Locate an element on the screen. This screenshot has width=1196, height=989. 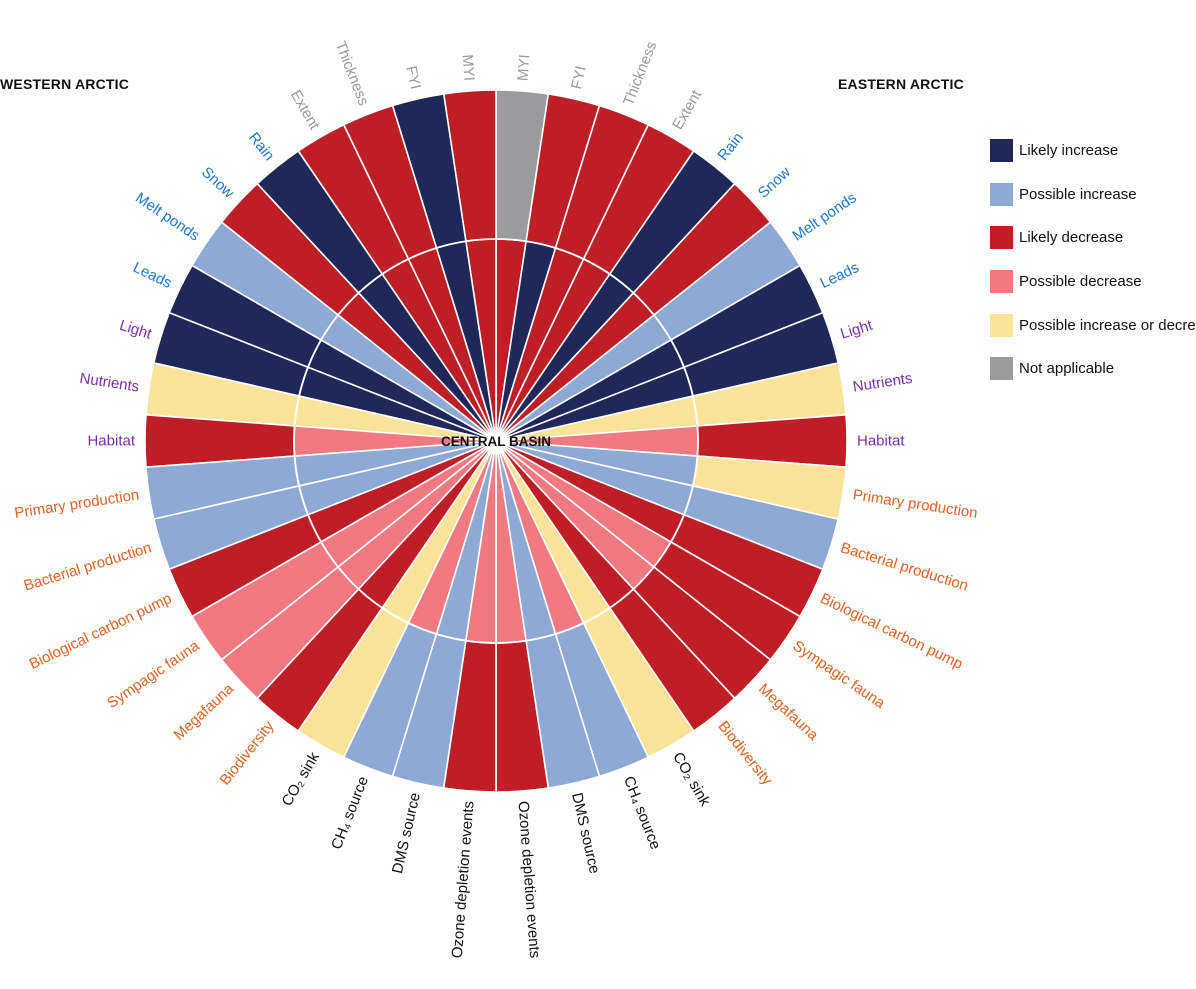
western-arctic-label-light: Light is located at coordinates (135, 330).